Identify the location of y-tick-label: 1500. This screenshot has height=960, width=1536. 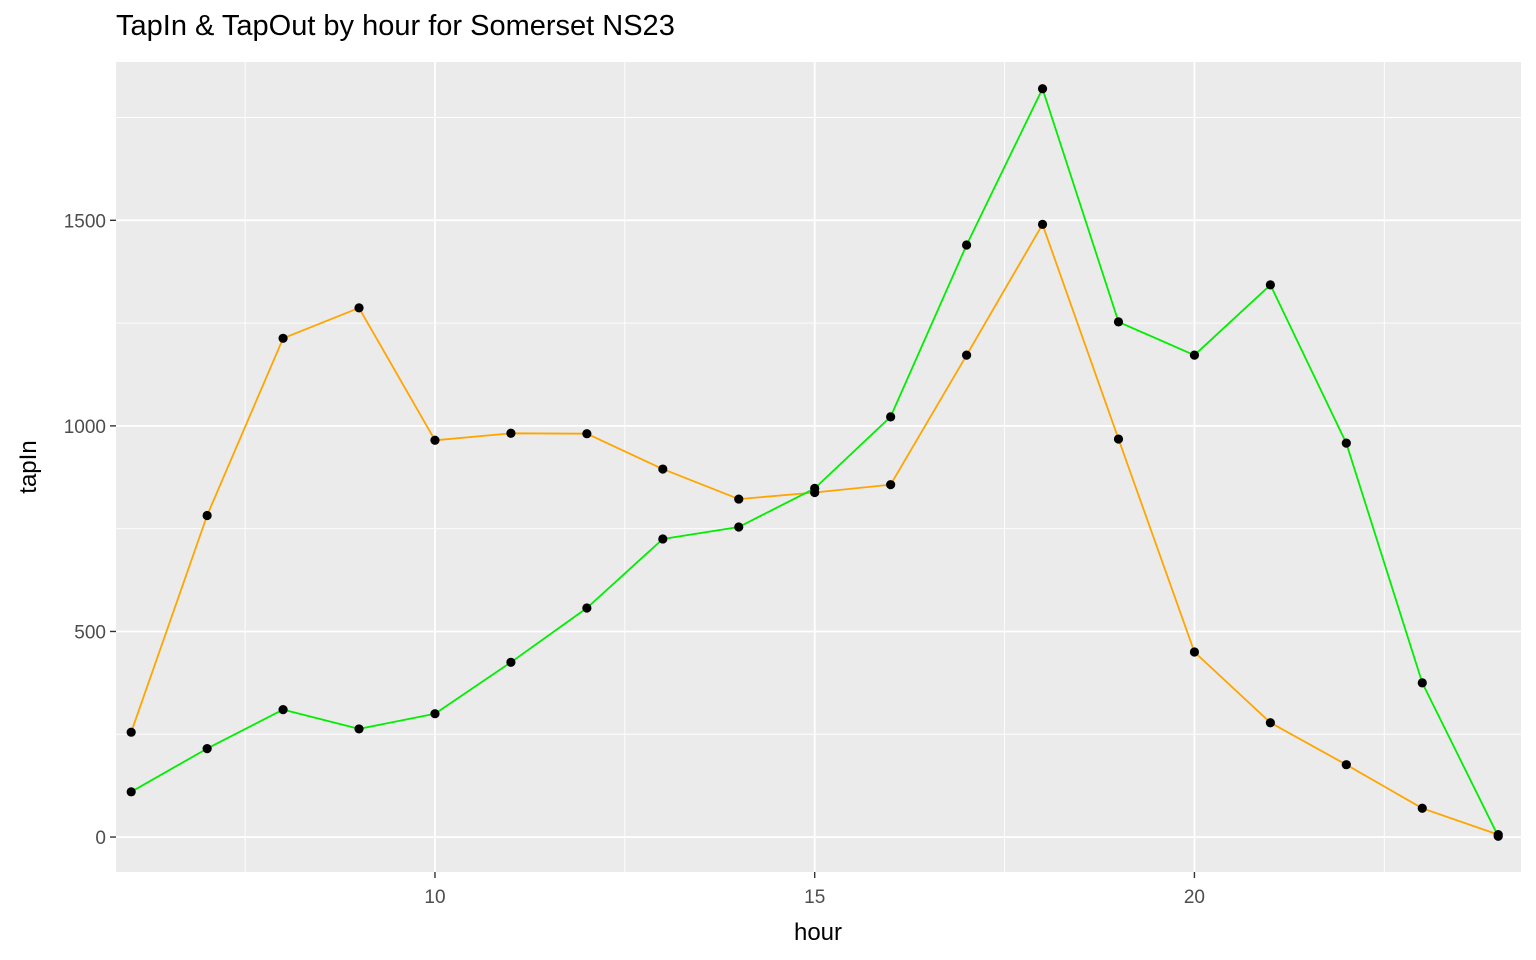
(85, 221).